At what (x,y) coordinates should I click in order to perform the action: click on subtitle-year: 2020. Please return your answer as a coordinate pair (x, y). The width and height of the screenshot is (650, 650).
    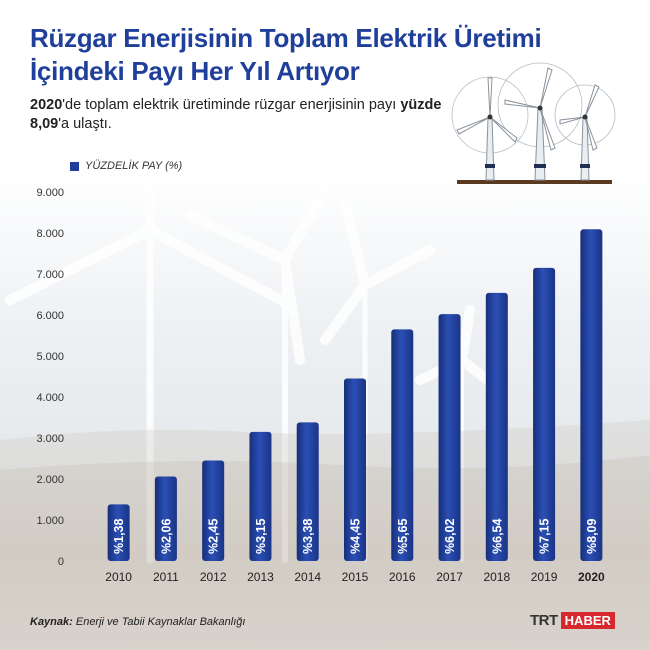
    Looking at the image, I should click on (46, 105).